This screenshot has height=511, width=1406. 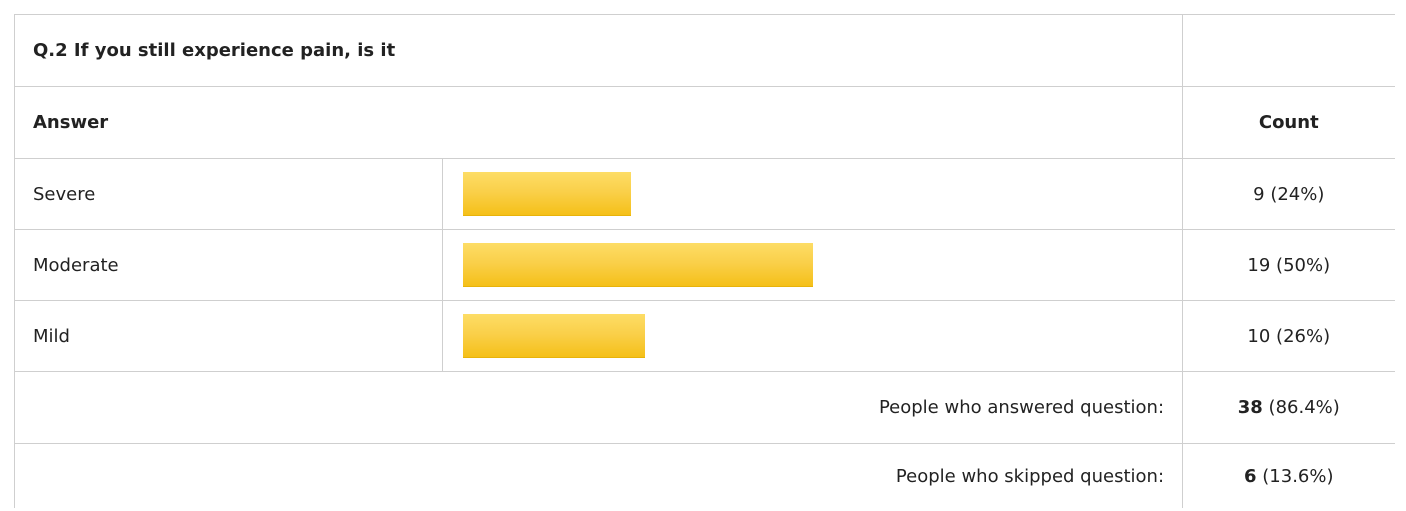 I want to click on skipped-value-cell: 6 (13.6%), so click(x=1288, y=475).